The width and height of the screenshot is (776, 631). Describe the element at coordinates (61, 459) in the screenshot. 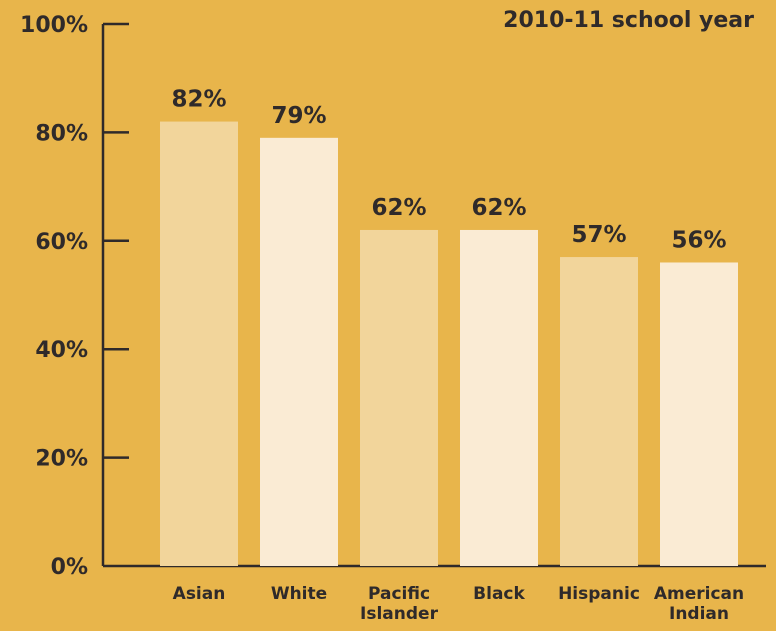

I see `y-tick-label: 20%` at that location.